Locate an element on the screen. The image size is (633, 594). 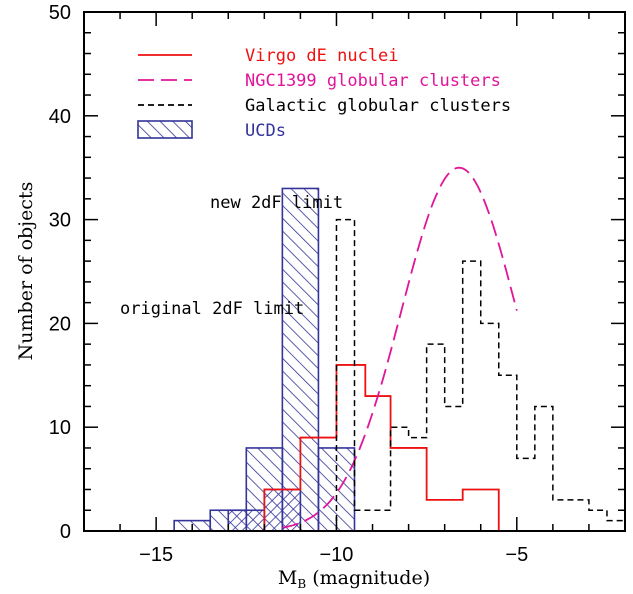
y-tick-label: 50 is located at coordinates (60, 13).